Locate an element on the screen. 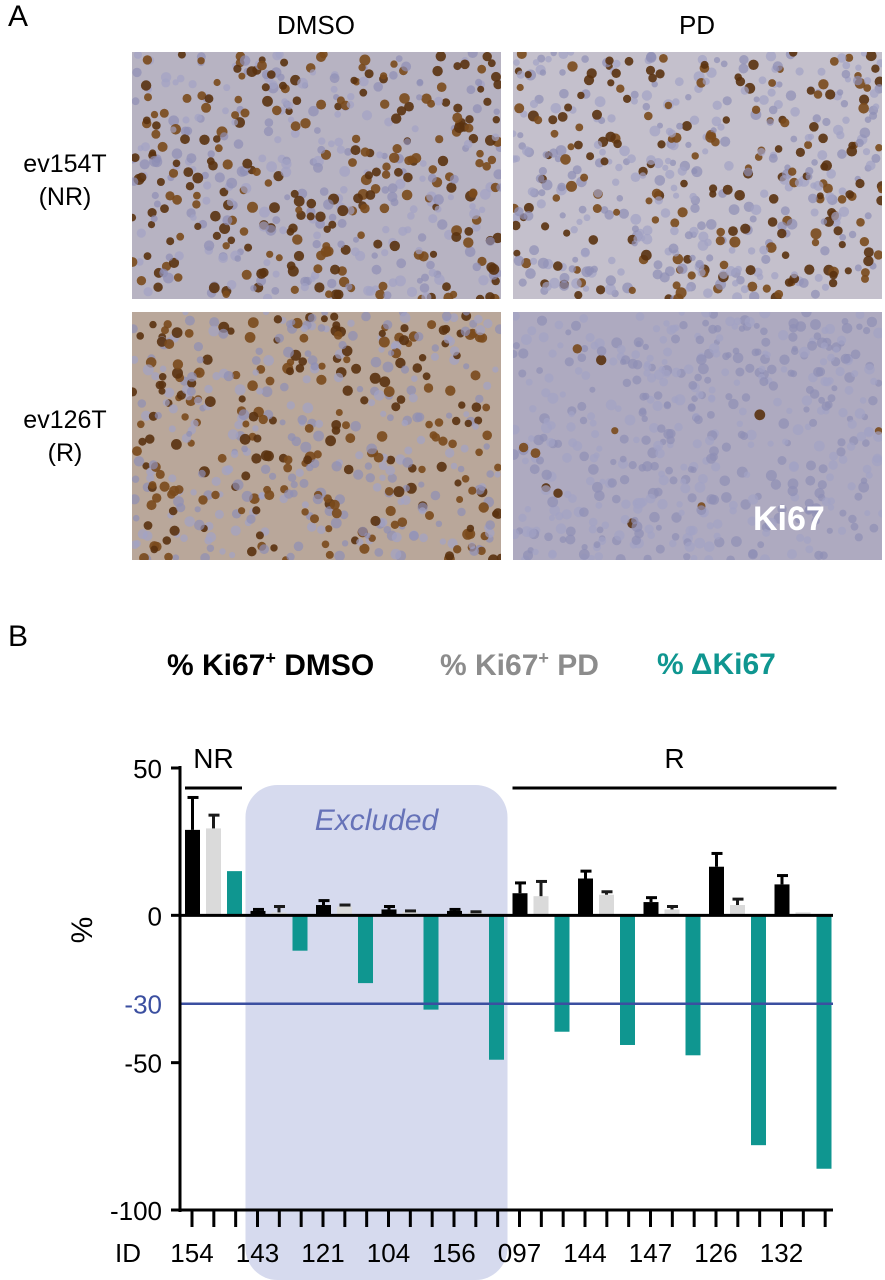  panel-a-letter: A is located at coordinates (18, 16).